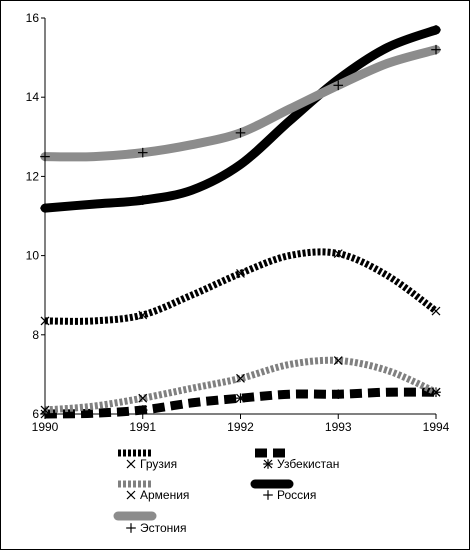 This screenshot has height=550, width=470. I want to click on legend-label-georgia: Грузия, so click(158, 464).